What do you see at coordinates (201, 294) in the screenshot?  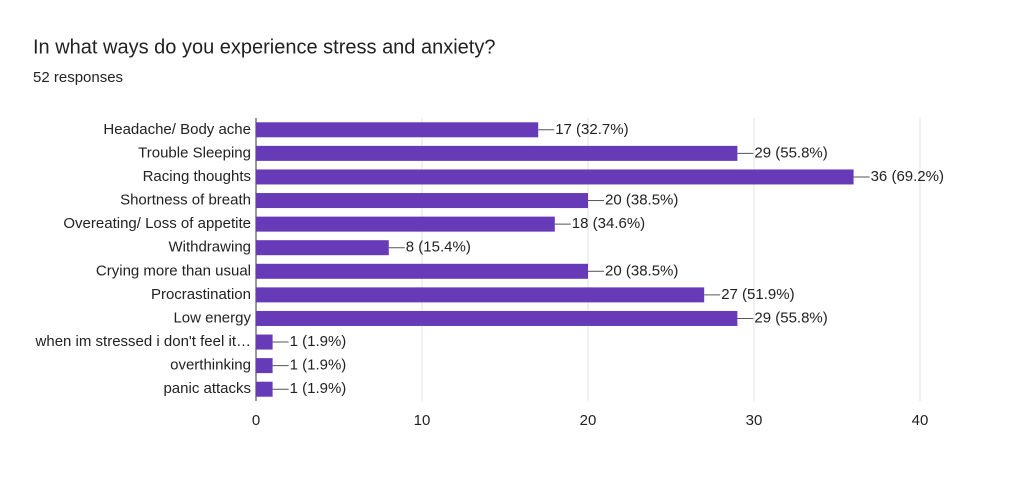 I see `y-tick-label: Procrastination` at bounding box center [201, 294].